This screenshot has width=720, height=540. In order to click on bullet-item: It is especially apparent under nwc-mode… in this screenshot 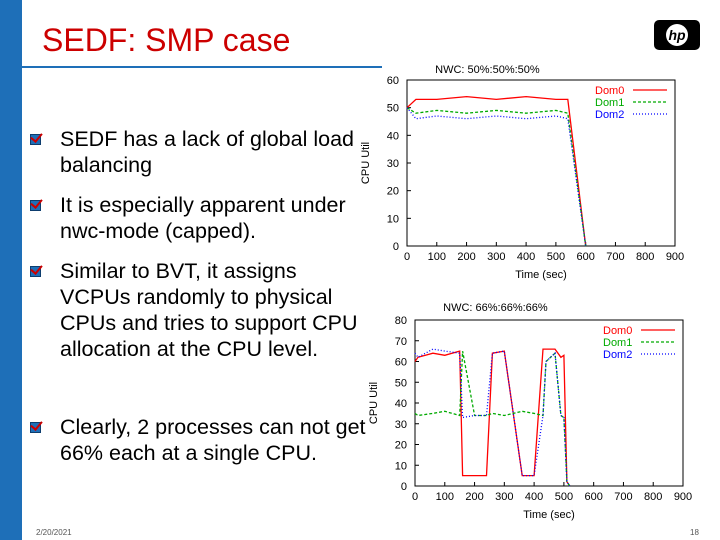, I will do `click(200, 218)`.